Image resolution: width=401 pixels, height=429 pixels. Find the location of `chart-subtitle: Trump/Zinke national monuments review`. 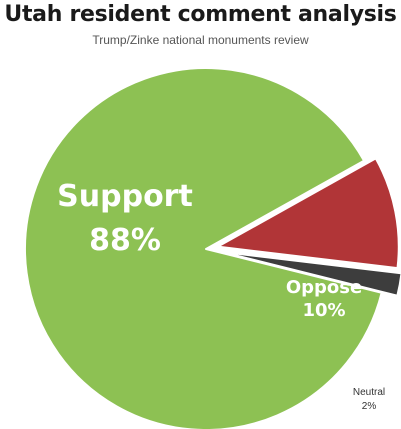

chart-subtitle: Trump/Zinke national monuments review is located at coordinates (200, 40).